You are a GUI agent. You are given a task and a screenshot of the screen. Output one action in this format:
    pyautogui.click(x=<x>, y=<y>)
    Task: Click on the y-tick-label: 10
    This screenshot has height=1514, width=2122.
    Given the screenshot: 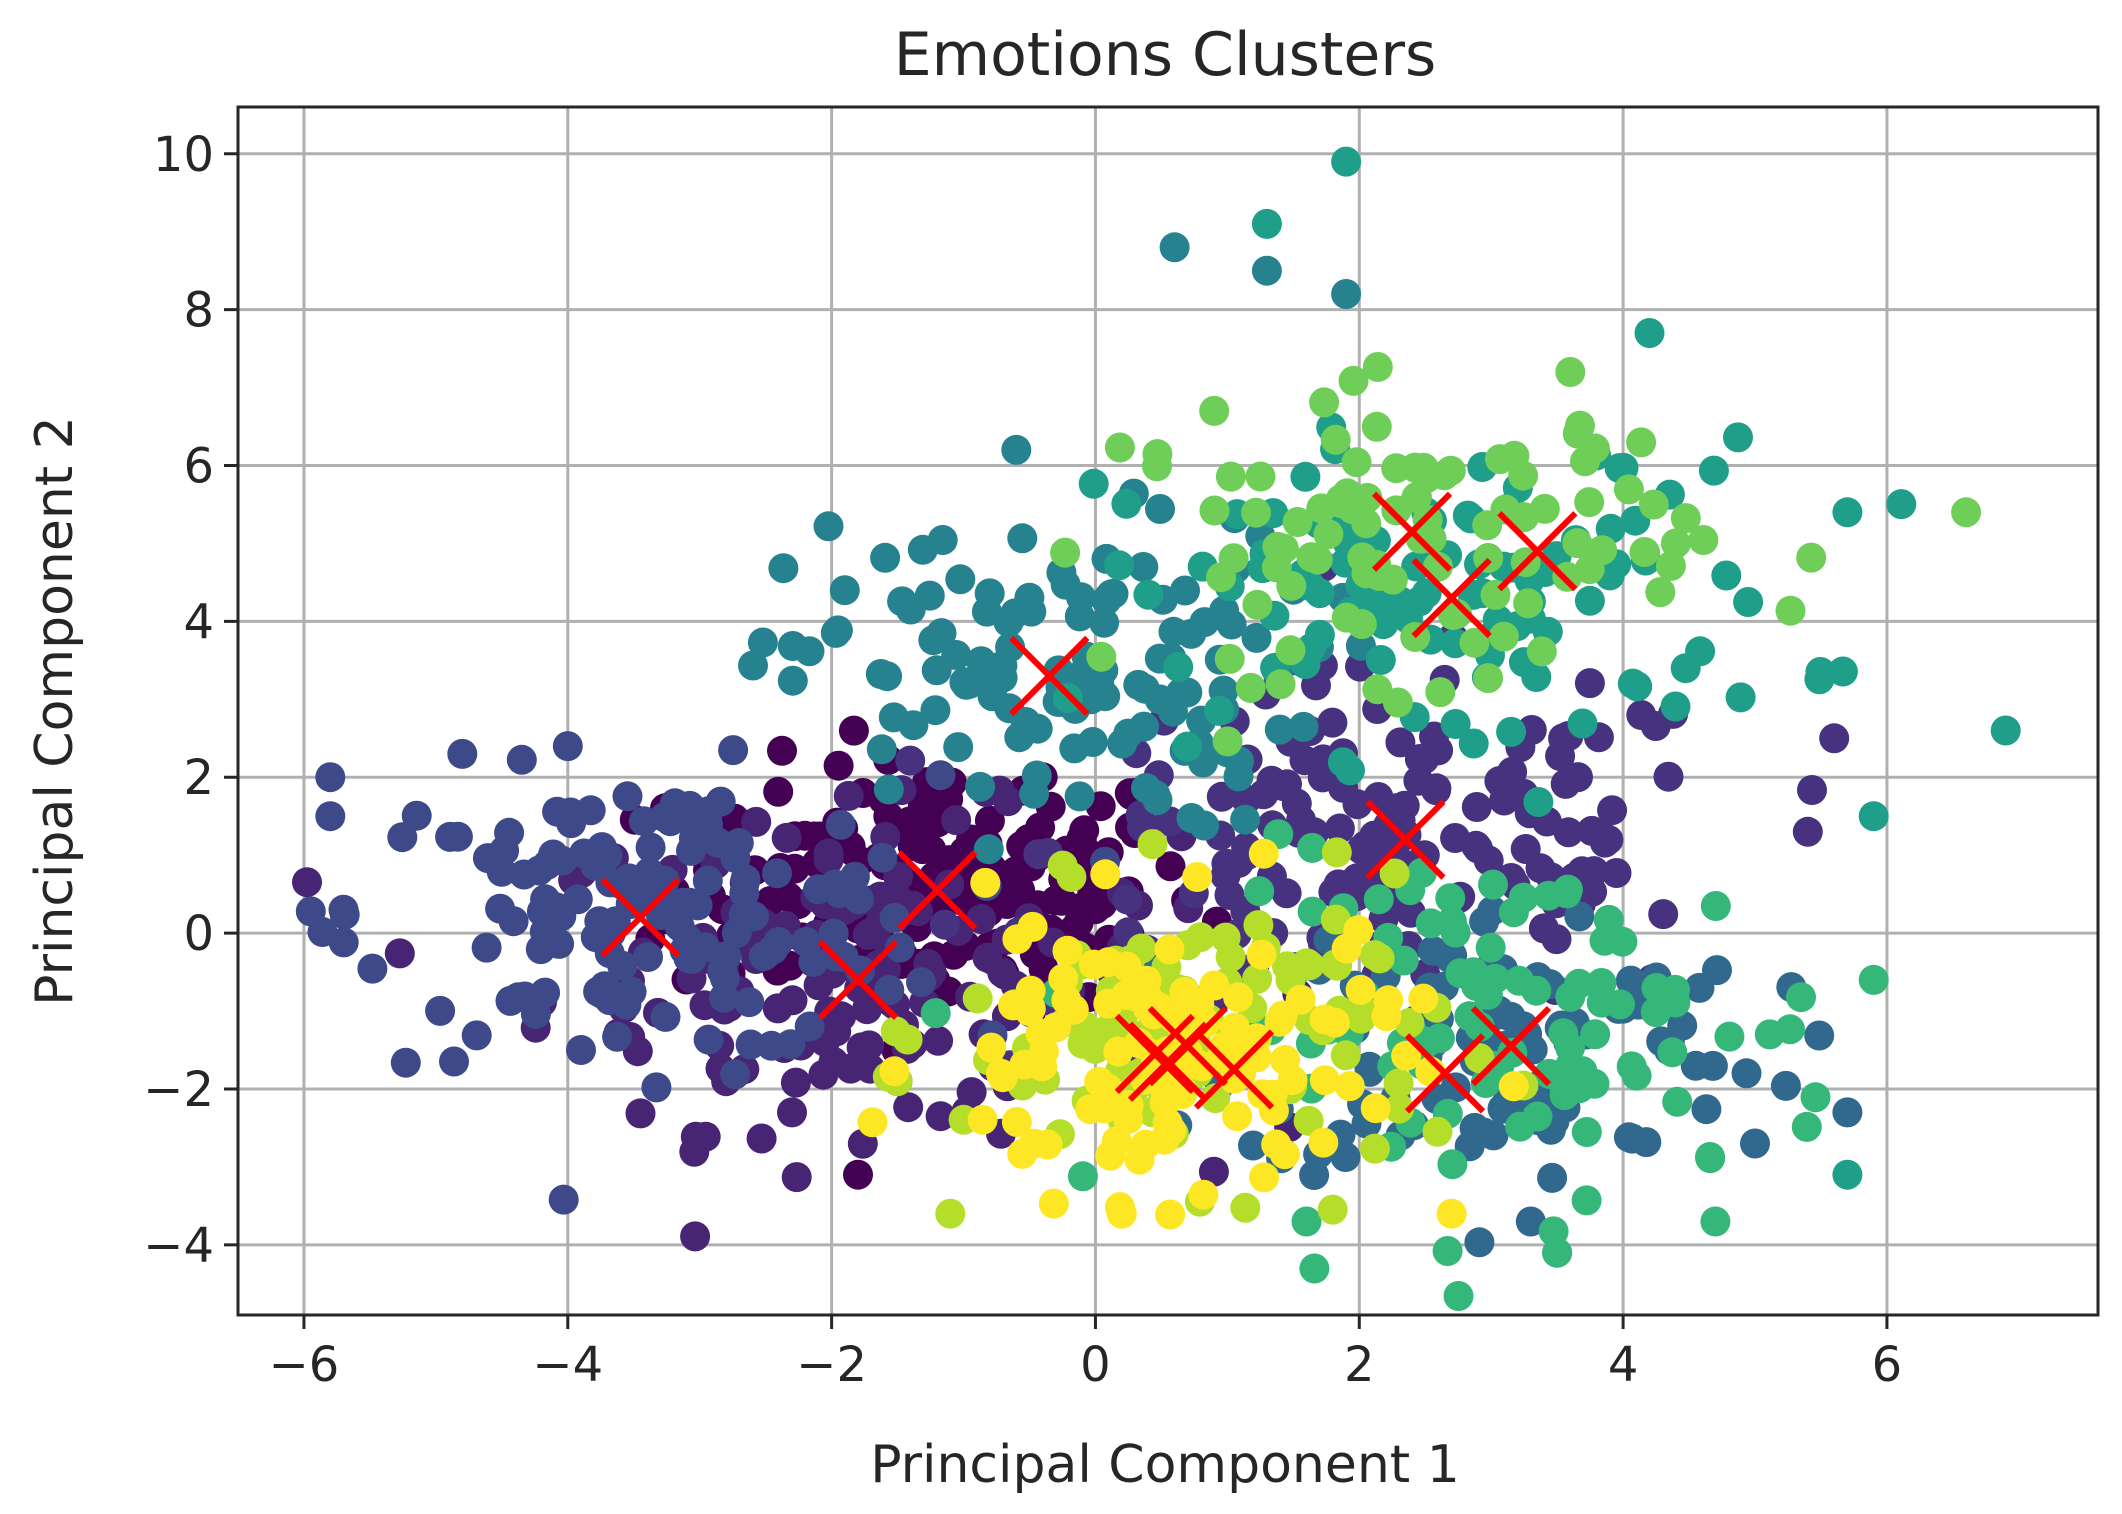 What is the action you would take?
    pyautogui.click(x=183, y=155)
    